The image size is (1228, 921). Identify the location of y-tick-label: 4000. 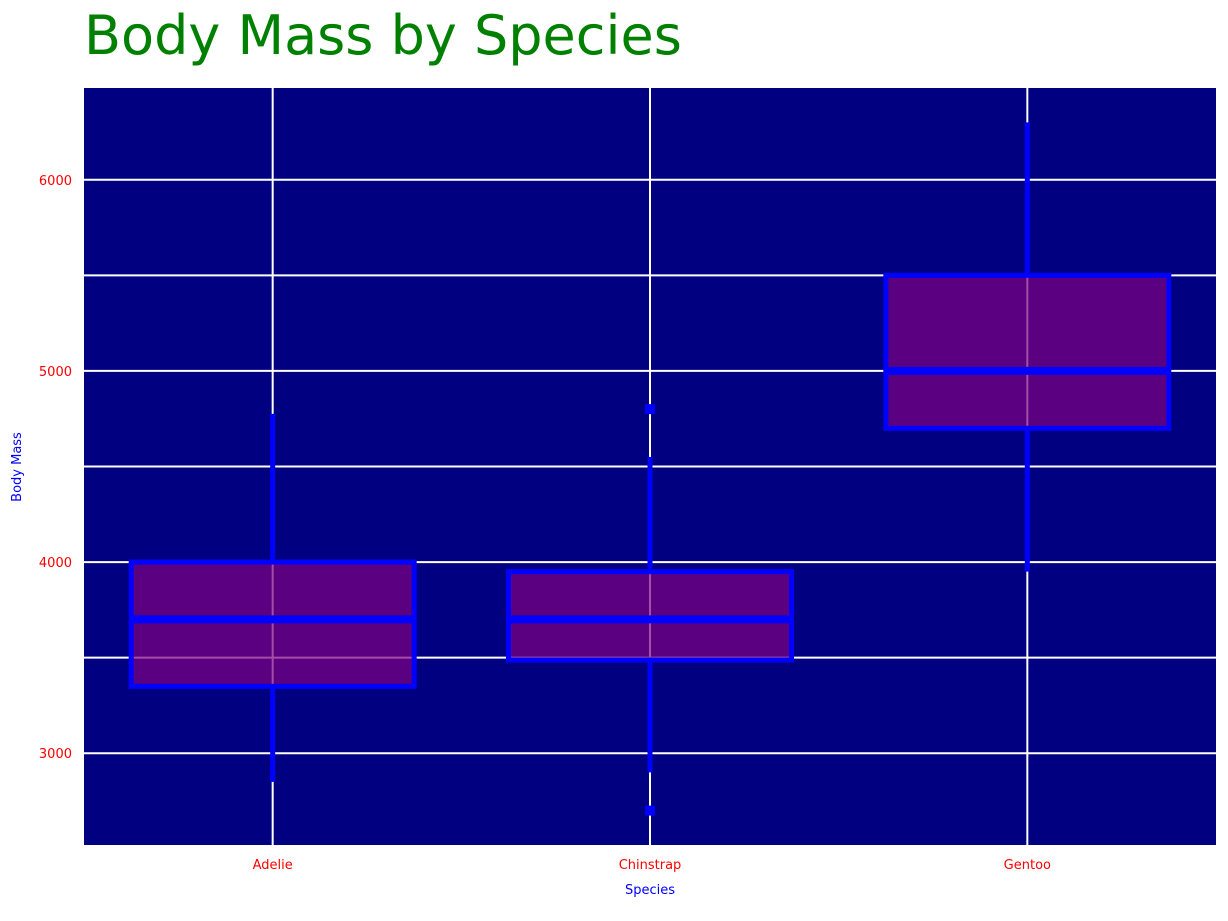
(55, 563).